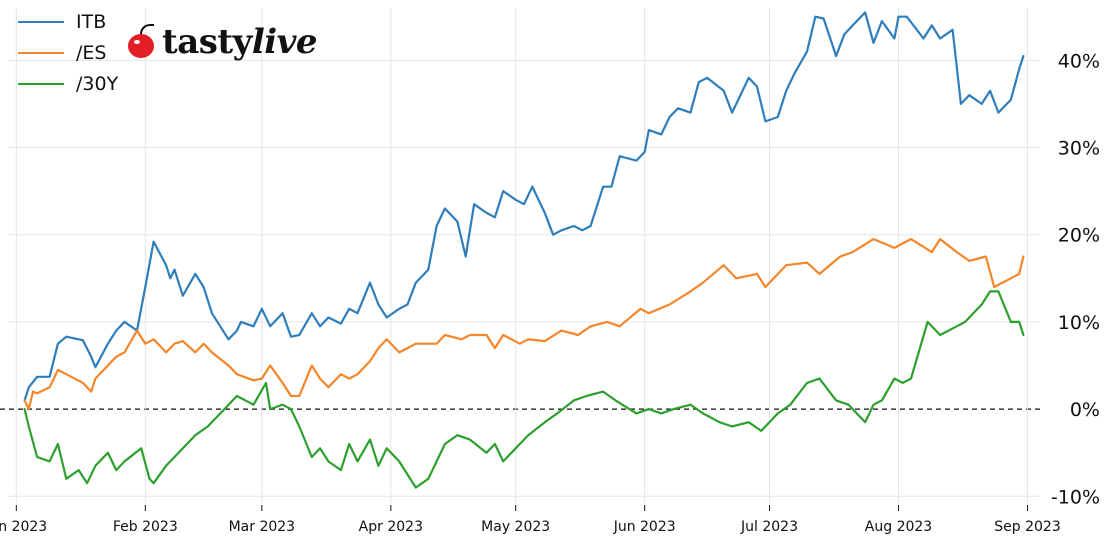 The height and width of the screenshot is (542, 1112). I want to click on y-tick-label: 10%, so click(1079, 323).